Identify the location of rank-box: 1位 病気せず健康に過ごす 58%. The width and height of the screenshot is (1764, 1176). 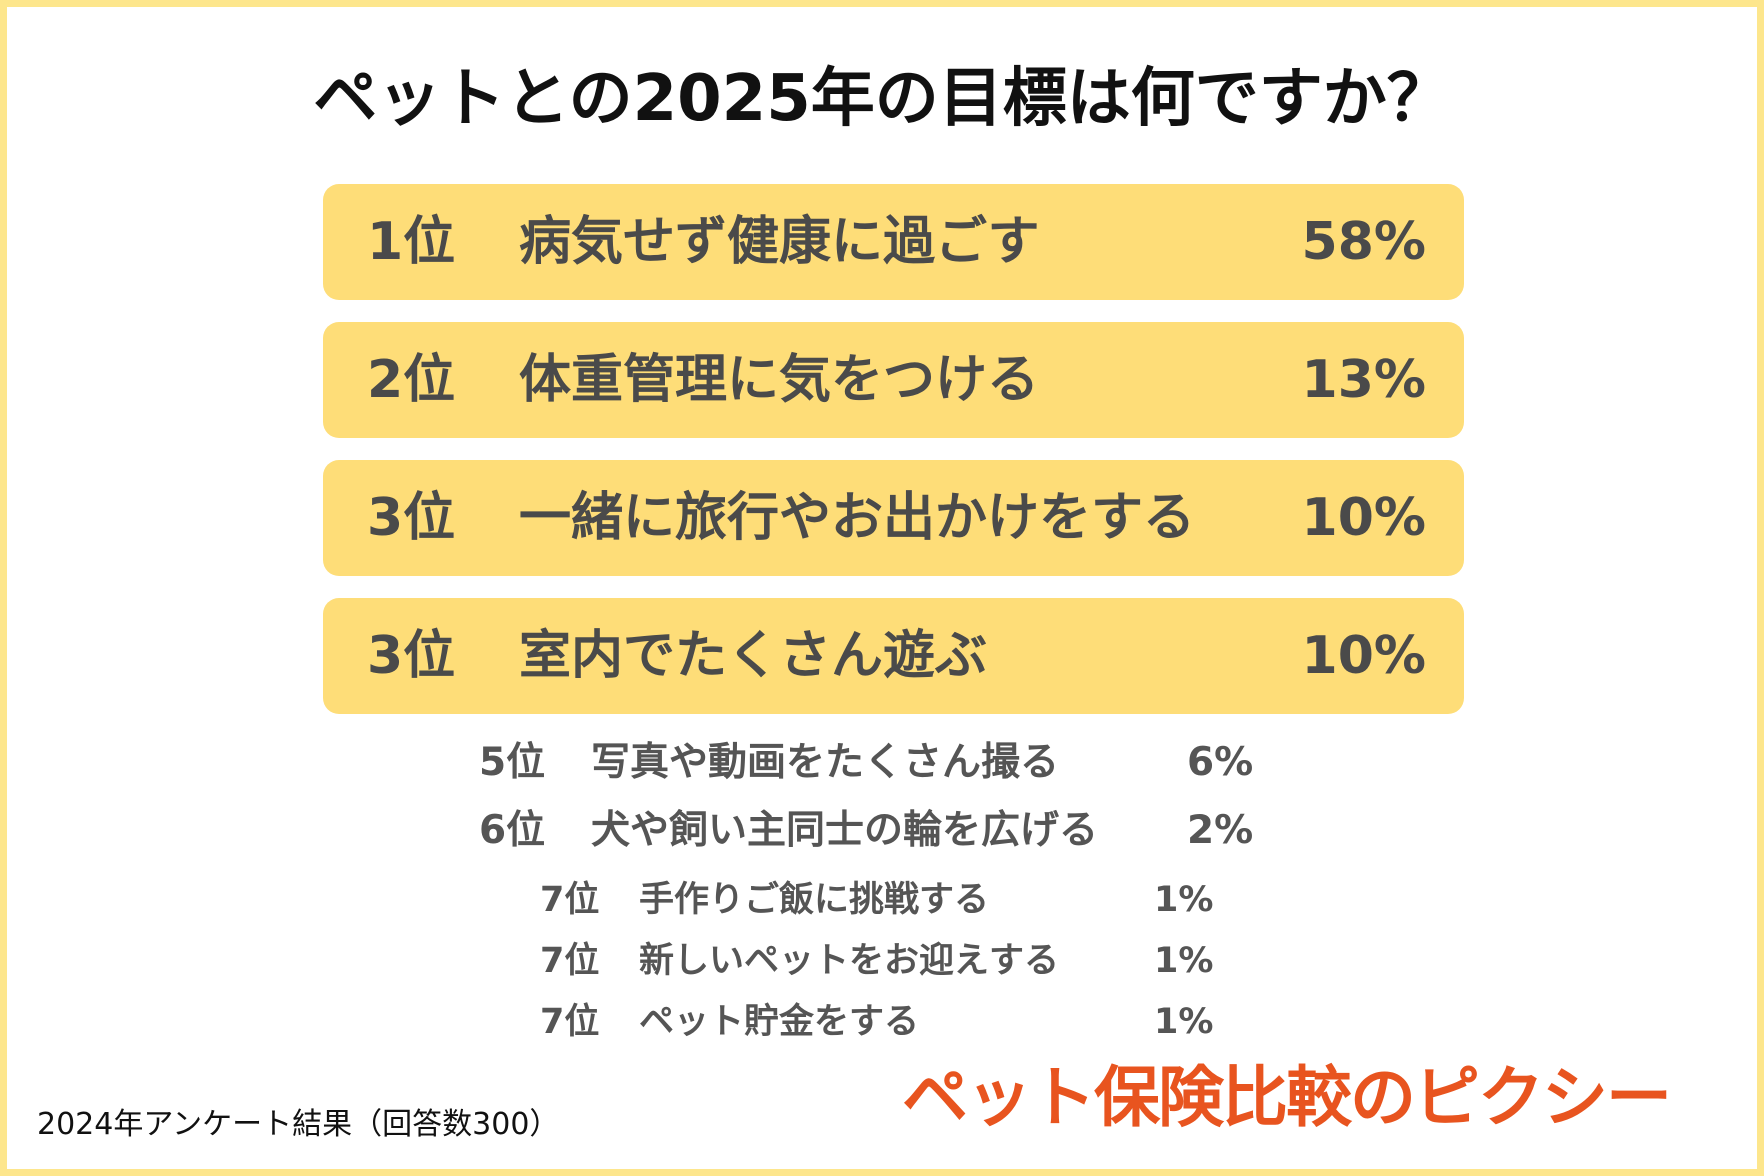
(893, 242).